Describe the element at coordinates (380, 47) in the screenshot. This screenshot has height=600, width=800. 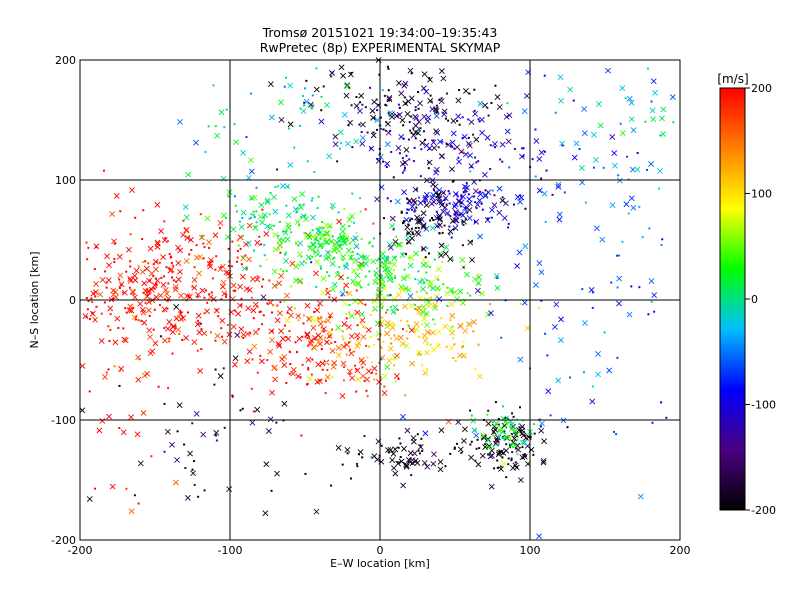
I see `chart-subtitle: RwPretec (8p) EXPERIMENTAL SKYMAP` at that location.